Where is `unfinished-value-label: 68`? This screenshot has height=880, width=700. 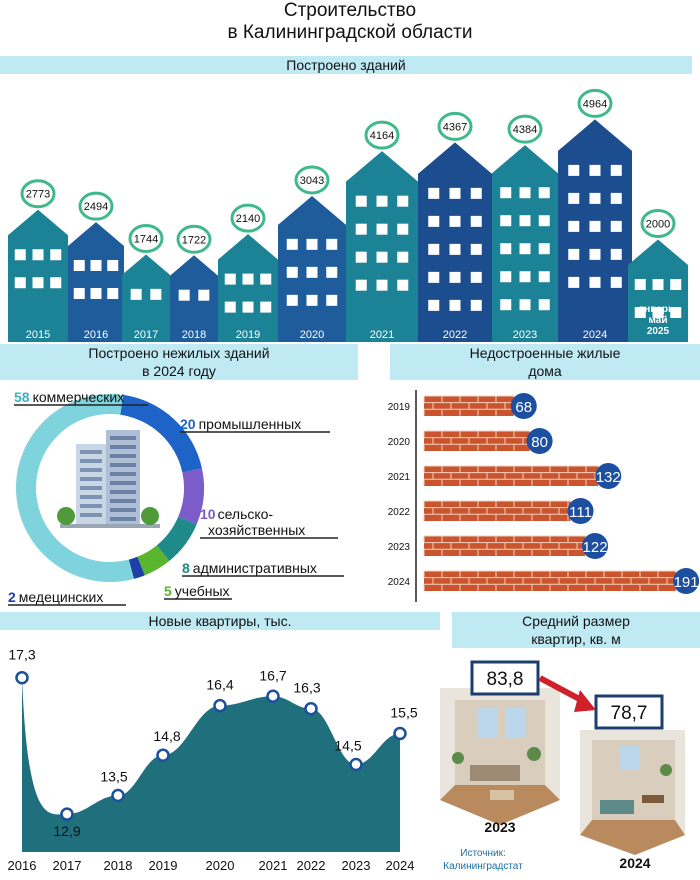
unfinished-value-label: 68 is located at coordinates (523, 407).